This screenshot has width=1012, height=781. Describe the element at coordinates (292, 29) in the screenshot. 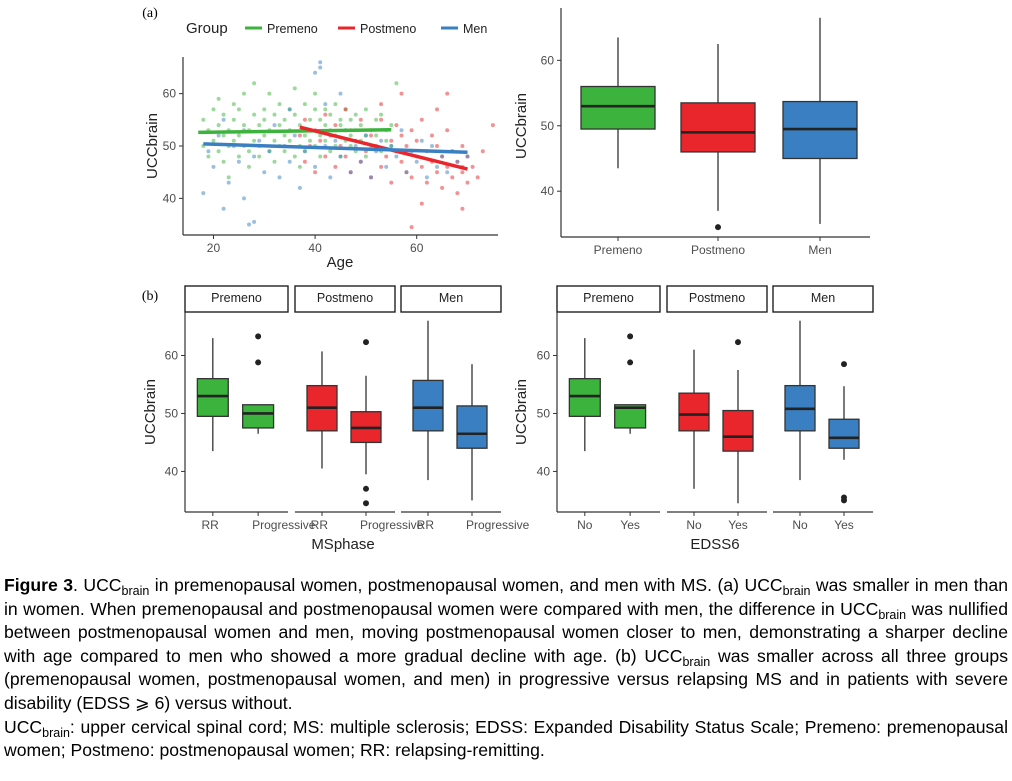

I see `legend-label-premeno: Premeno` at that location.